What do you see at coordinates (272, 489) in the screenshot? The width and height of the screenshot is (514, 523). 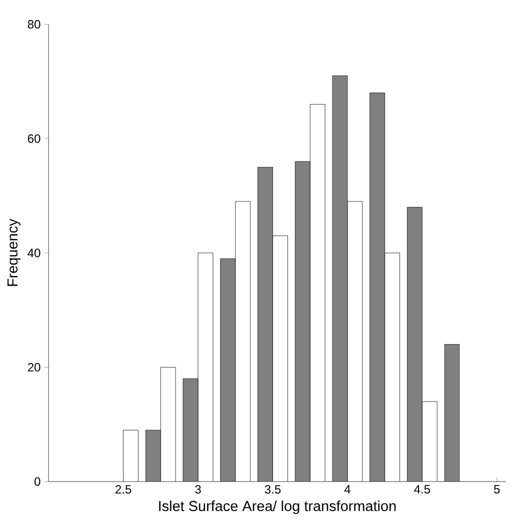 I see `x-tick-label: 3.5` at bounding box center [272, 489].